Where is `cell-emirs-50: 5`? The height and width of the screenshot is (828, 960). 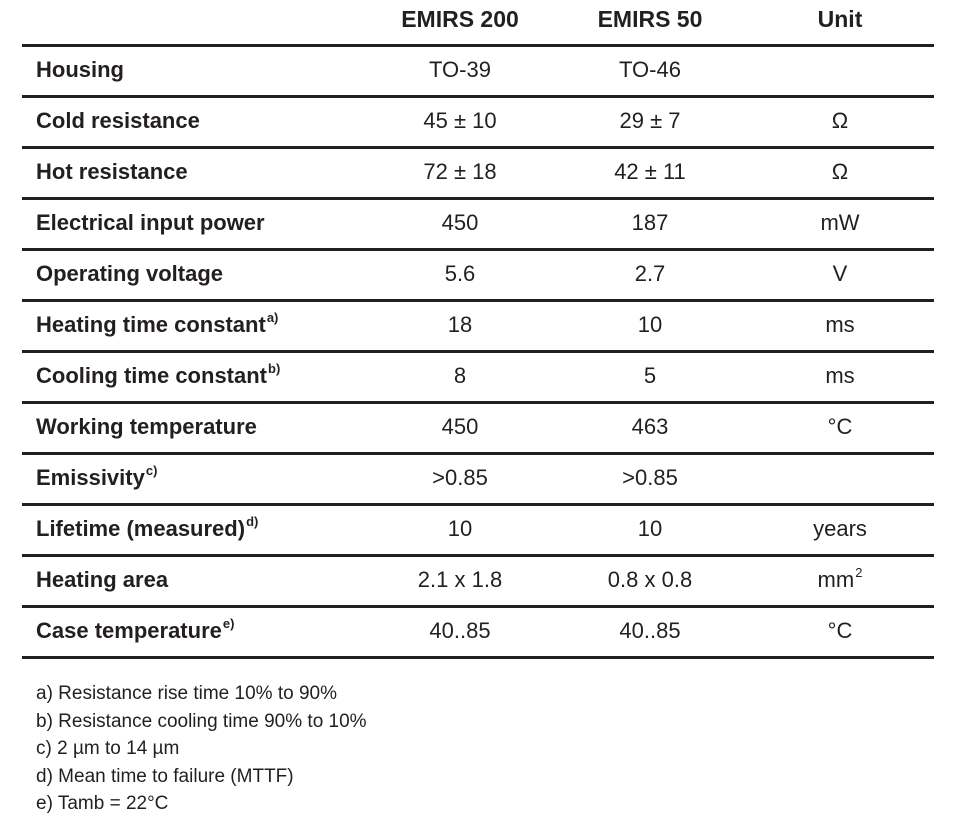
cell-emirs-50: 5 is located at coordinates (650, 375).